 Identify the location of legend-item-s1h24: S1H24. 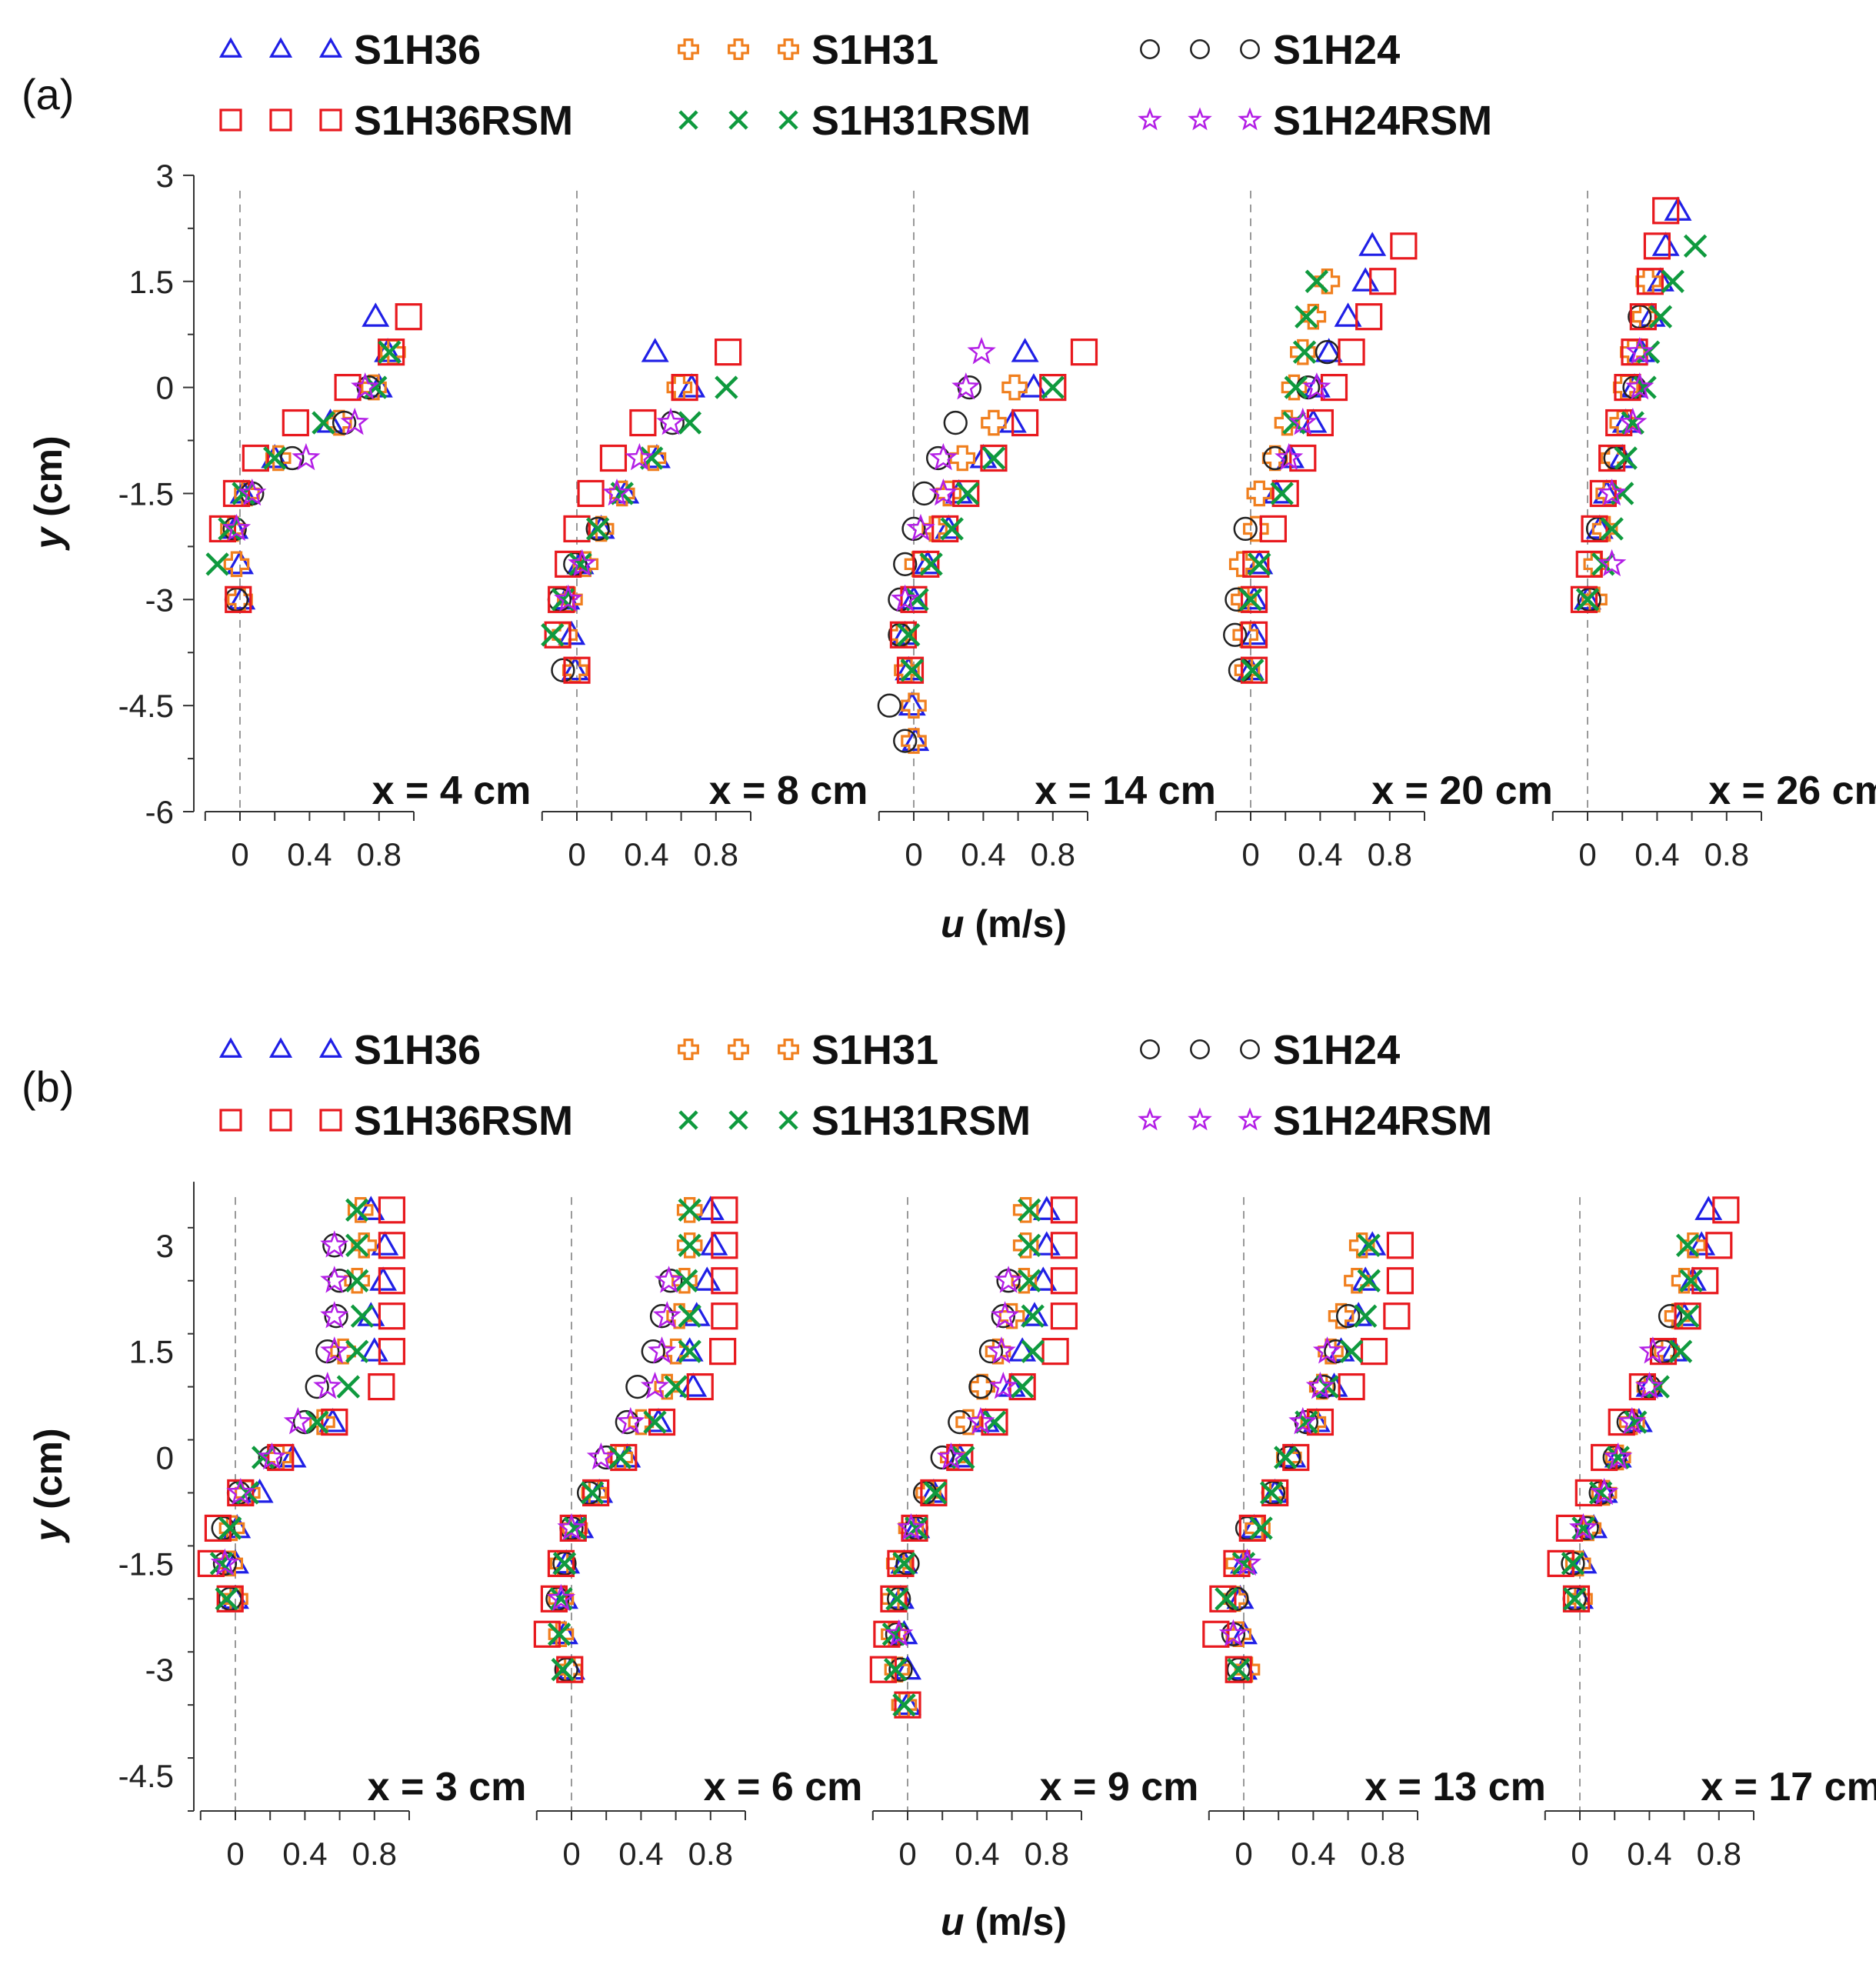
(1270, 50).